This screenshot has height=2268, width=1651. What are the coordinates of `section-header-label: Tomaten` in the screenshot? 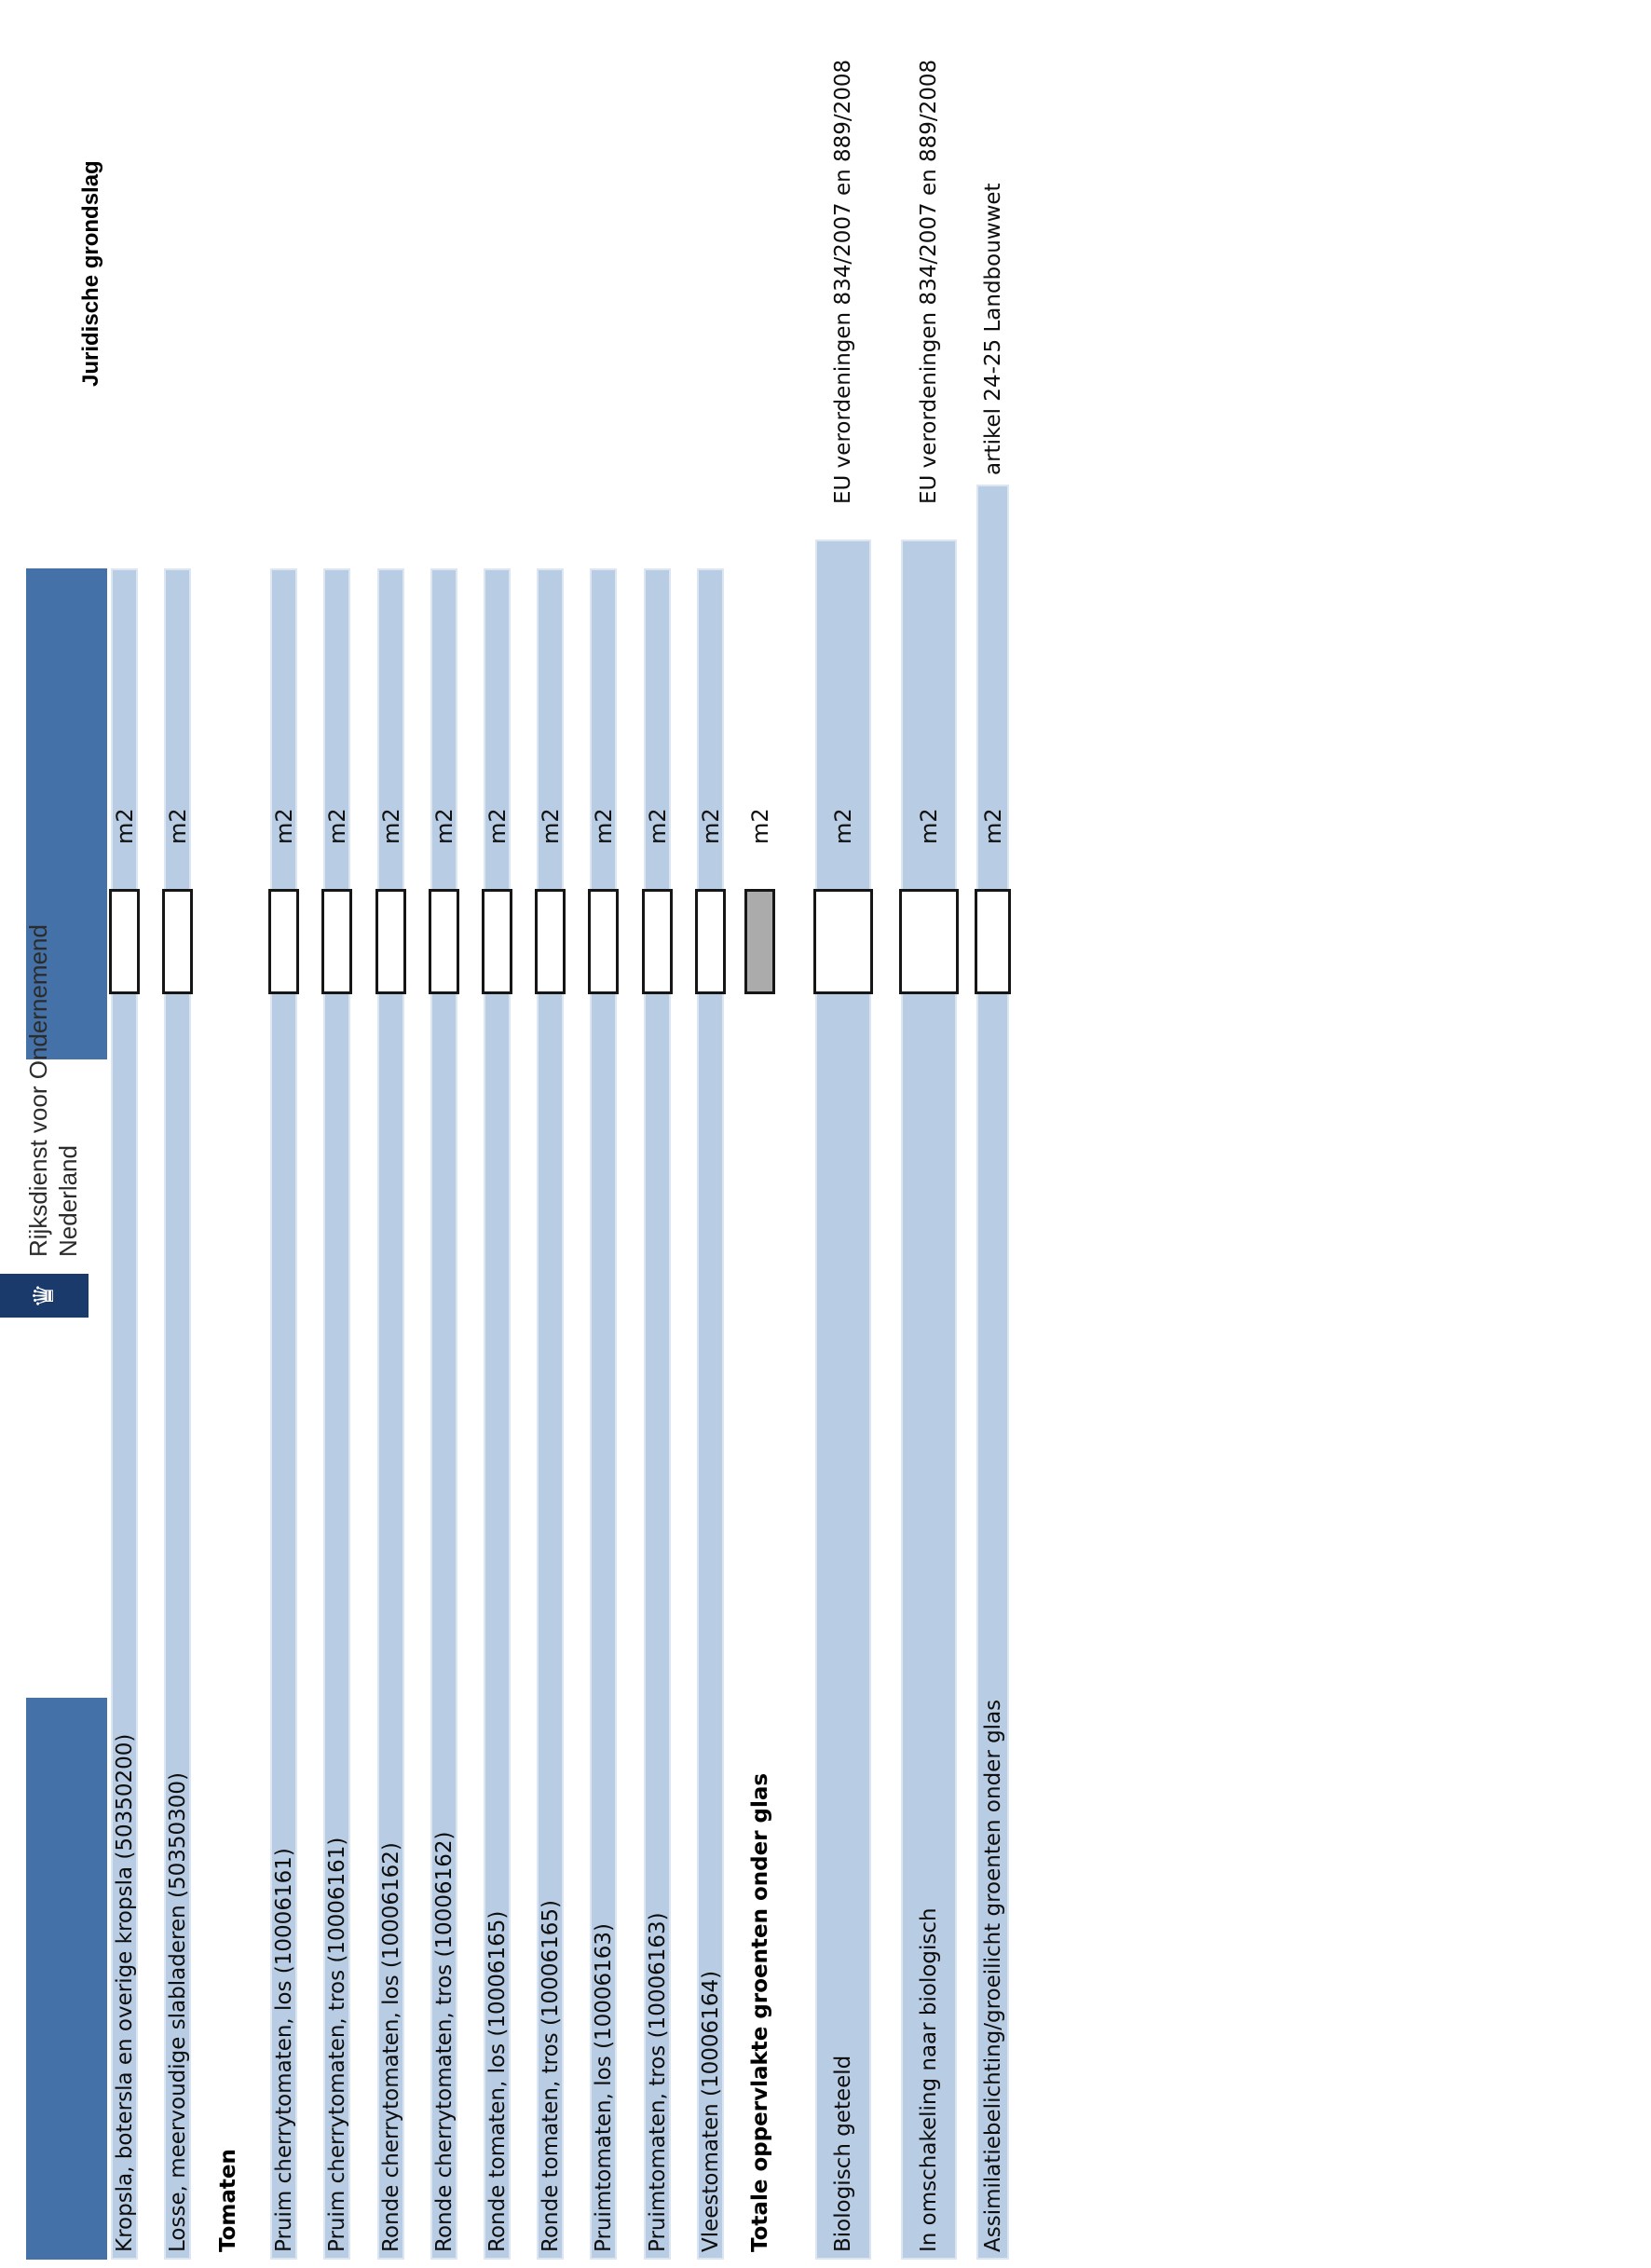 It's located at (227, 2200).